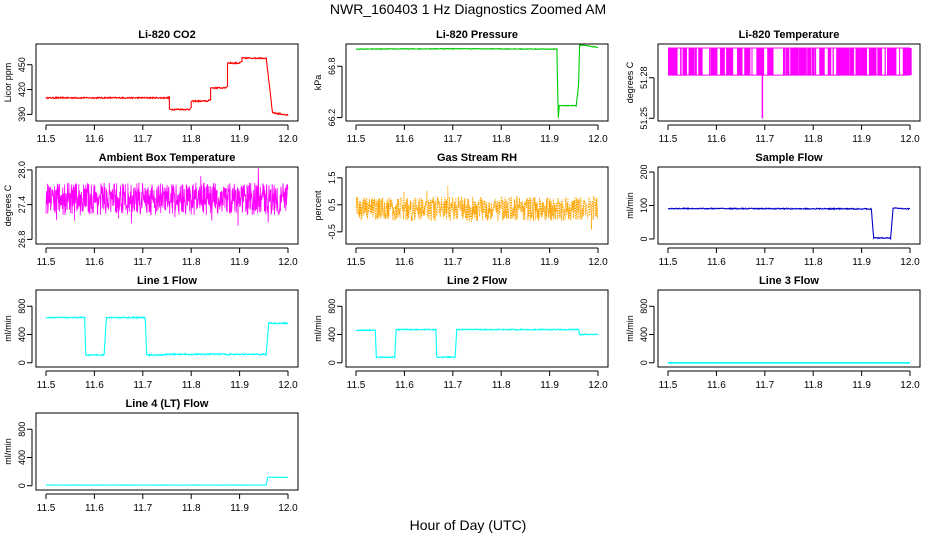 This screenshot has height=540, width=936. Describe the element at coordinates (332, 66) in the screenshot. I see `y-tick-label: 66.8` at that location.